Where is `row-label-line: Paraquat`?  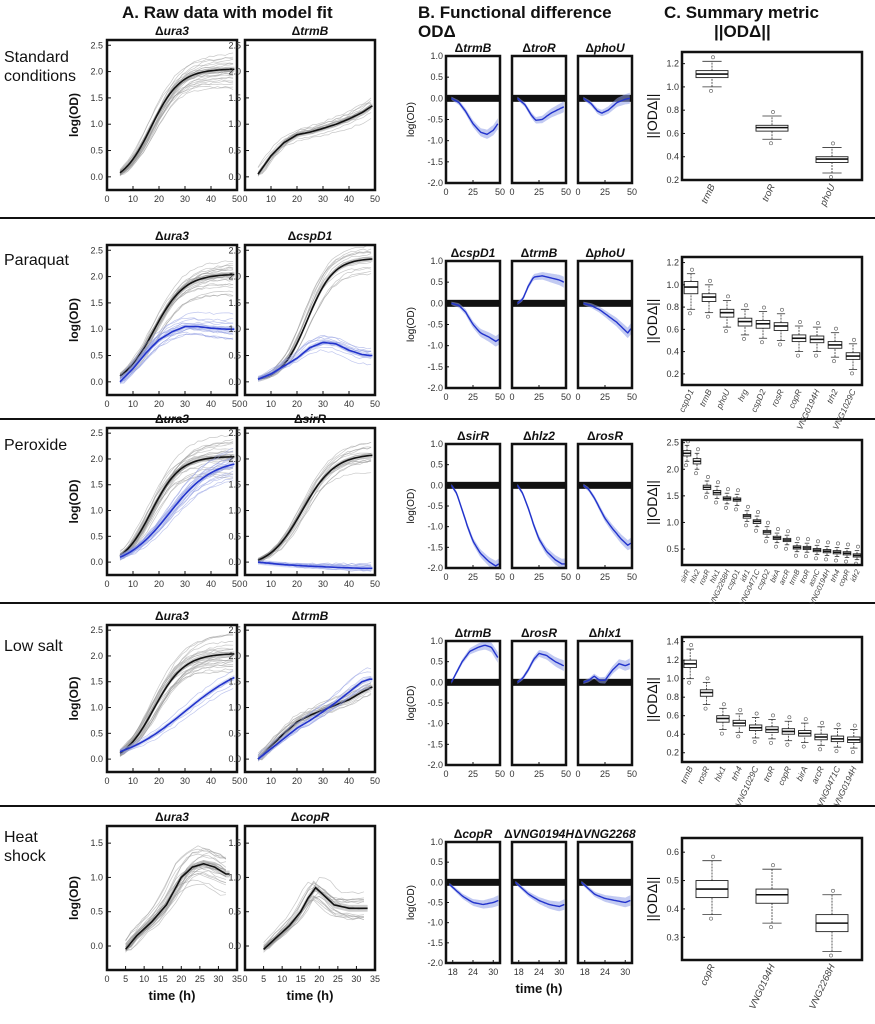 row-label-line: Paraquat is located at coordinates (36, 260).